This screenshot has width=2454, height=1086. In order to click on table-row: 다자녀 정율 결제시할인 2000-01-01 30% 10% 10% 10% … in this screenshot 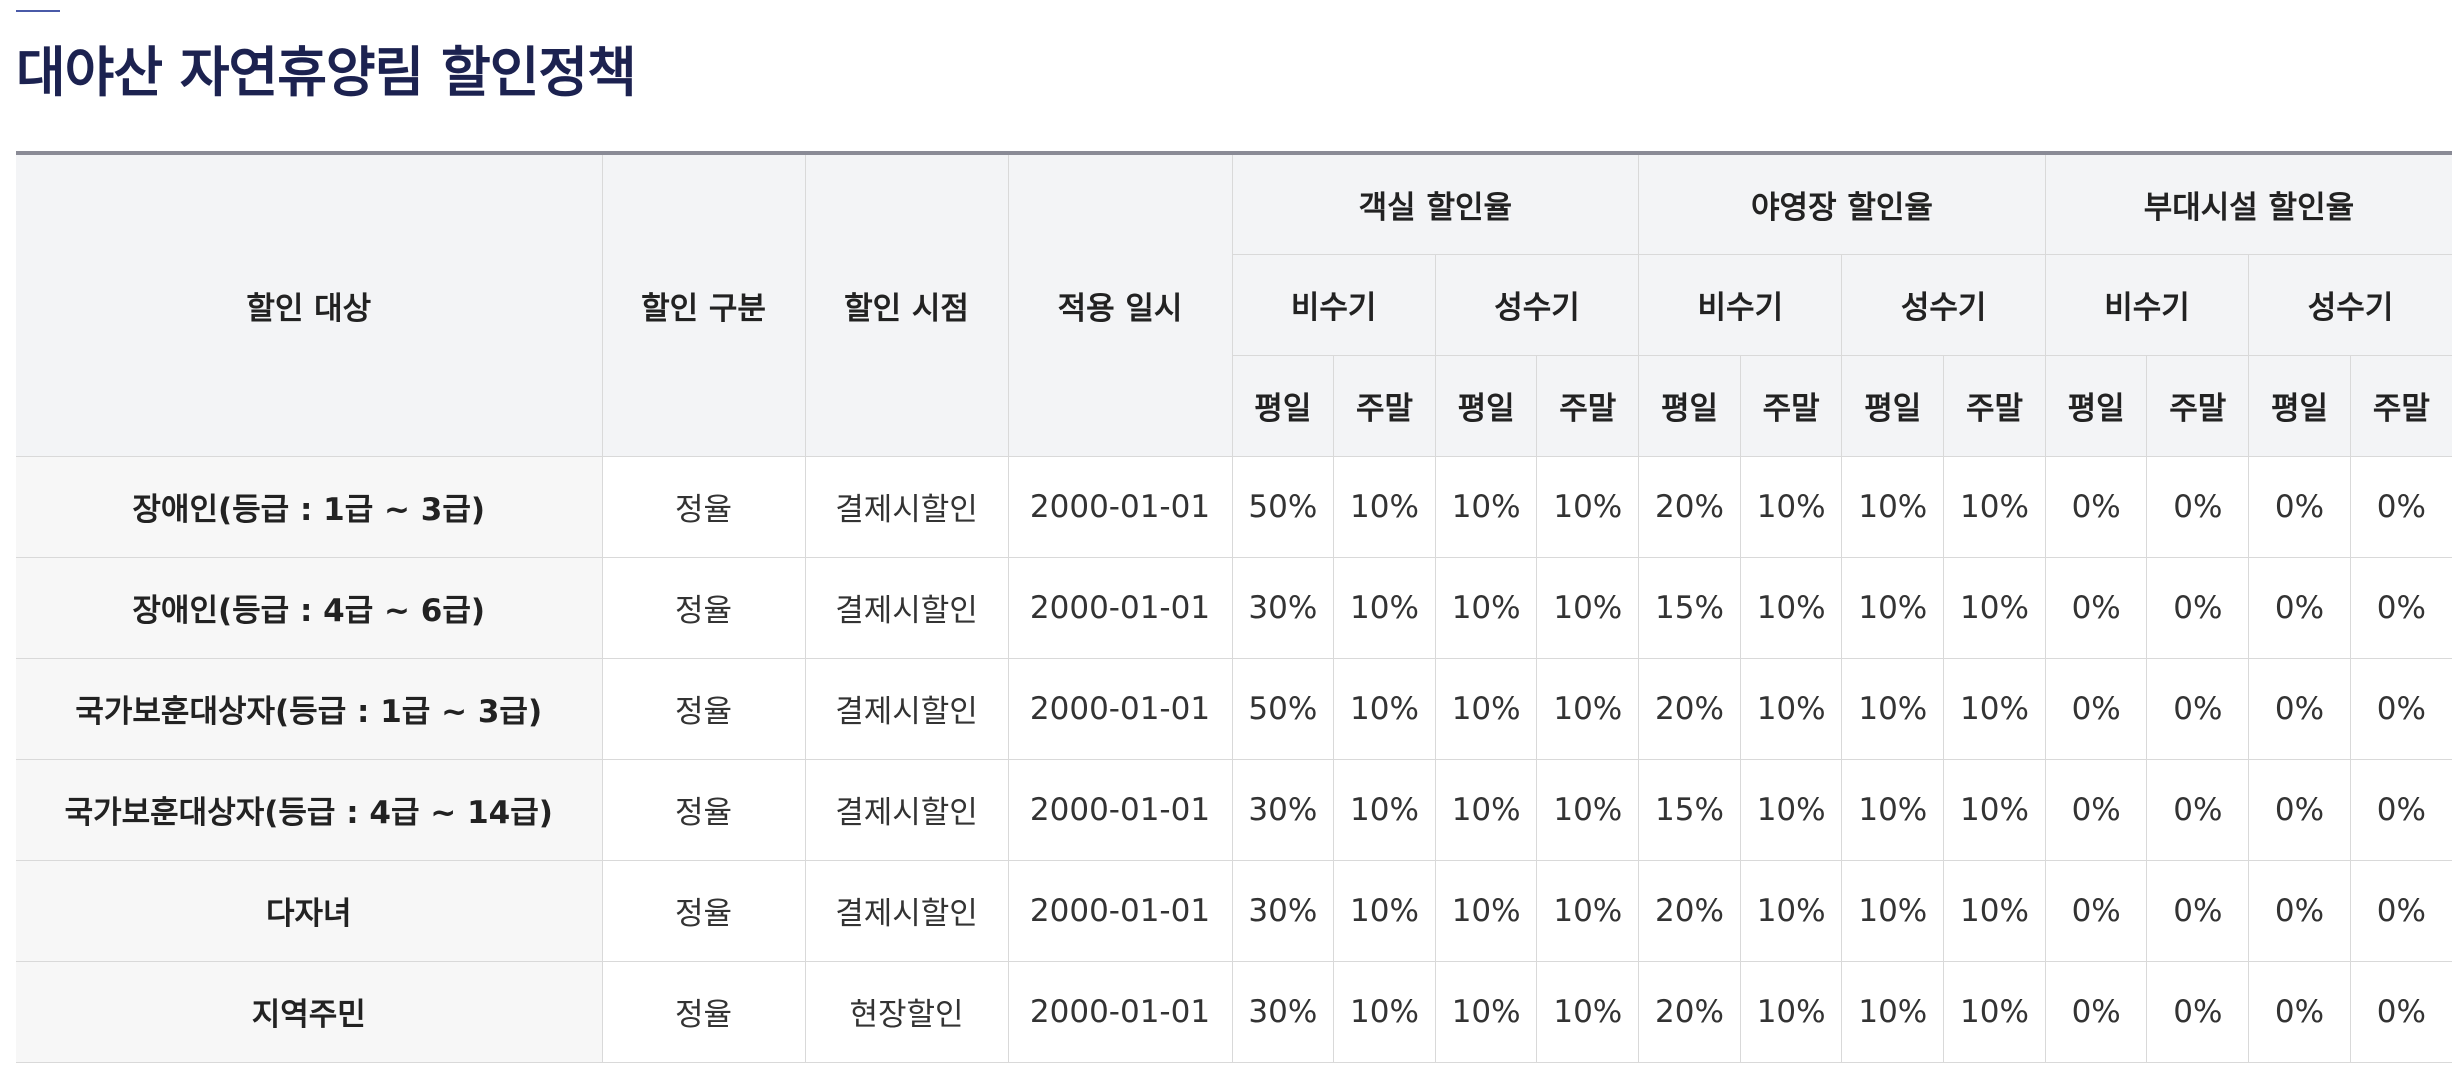, I will do `click(1234, 910)`.